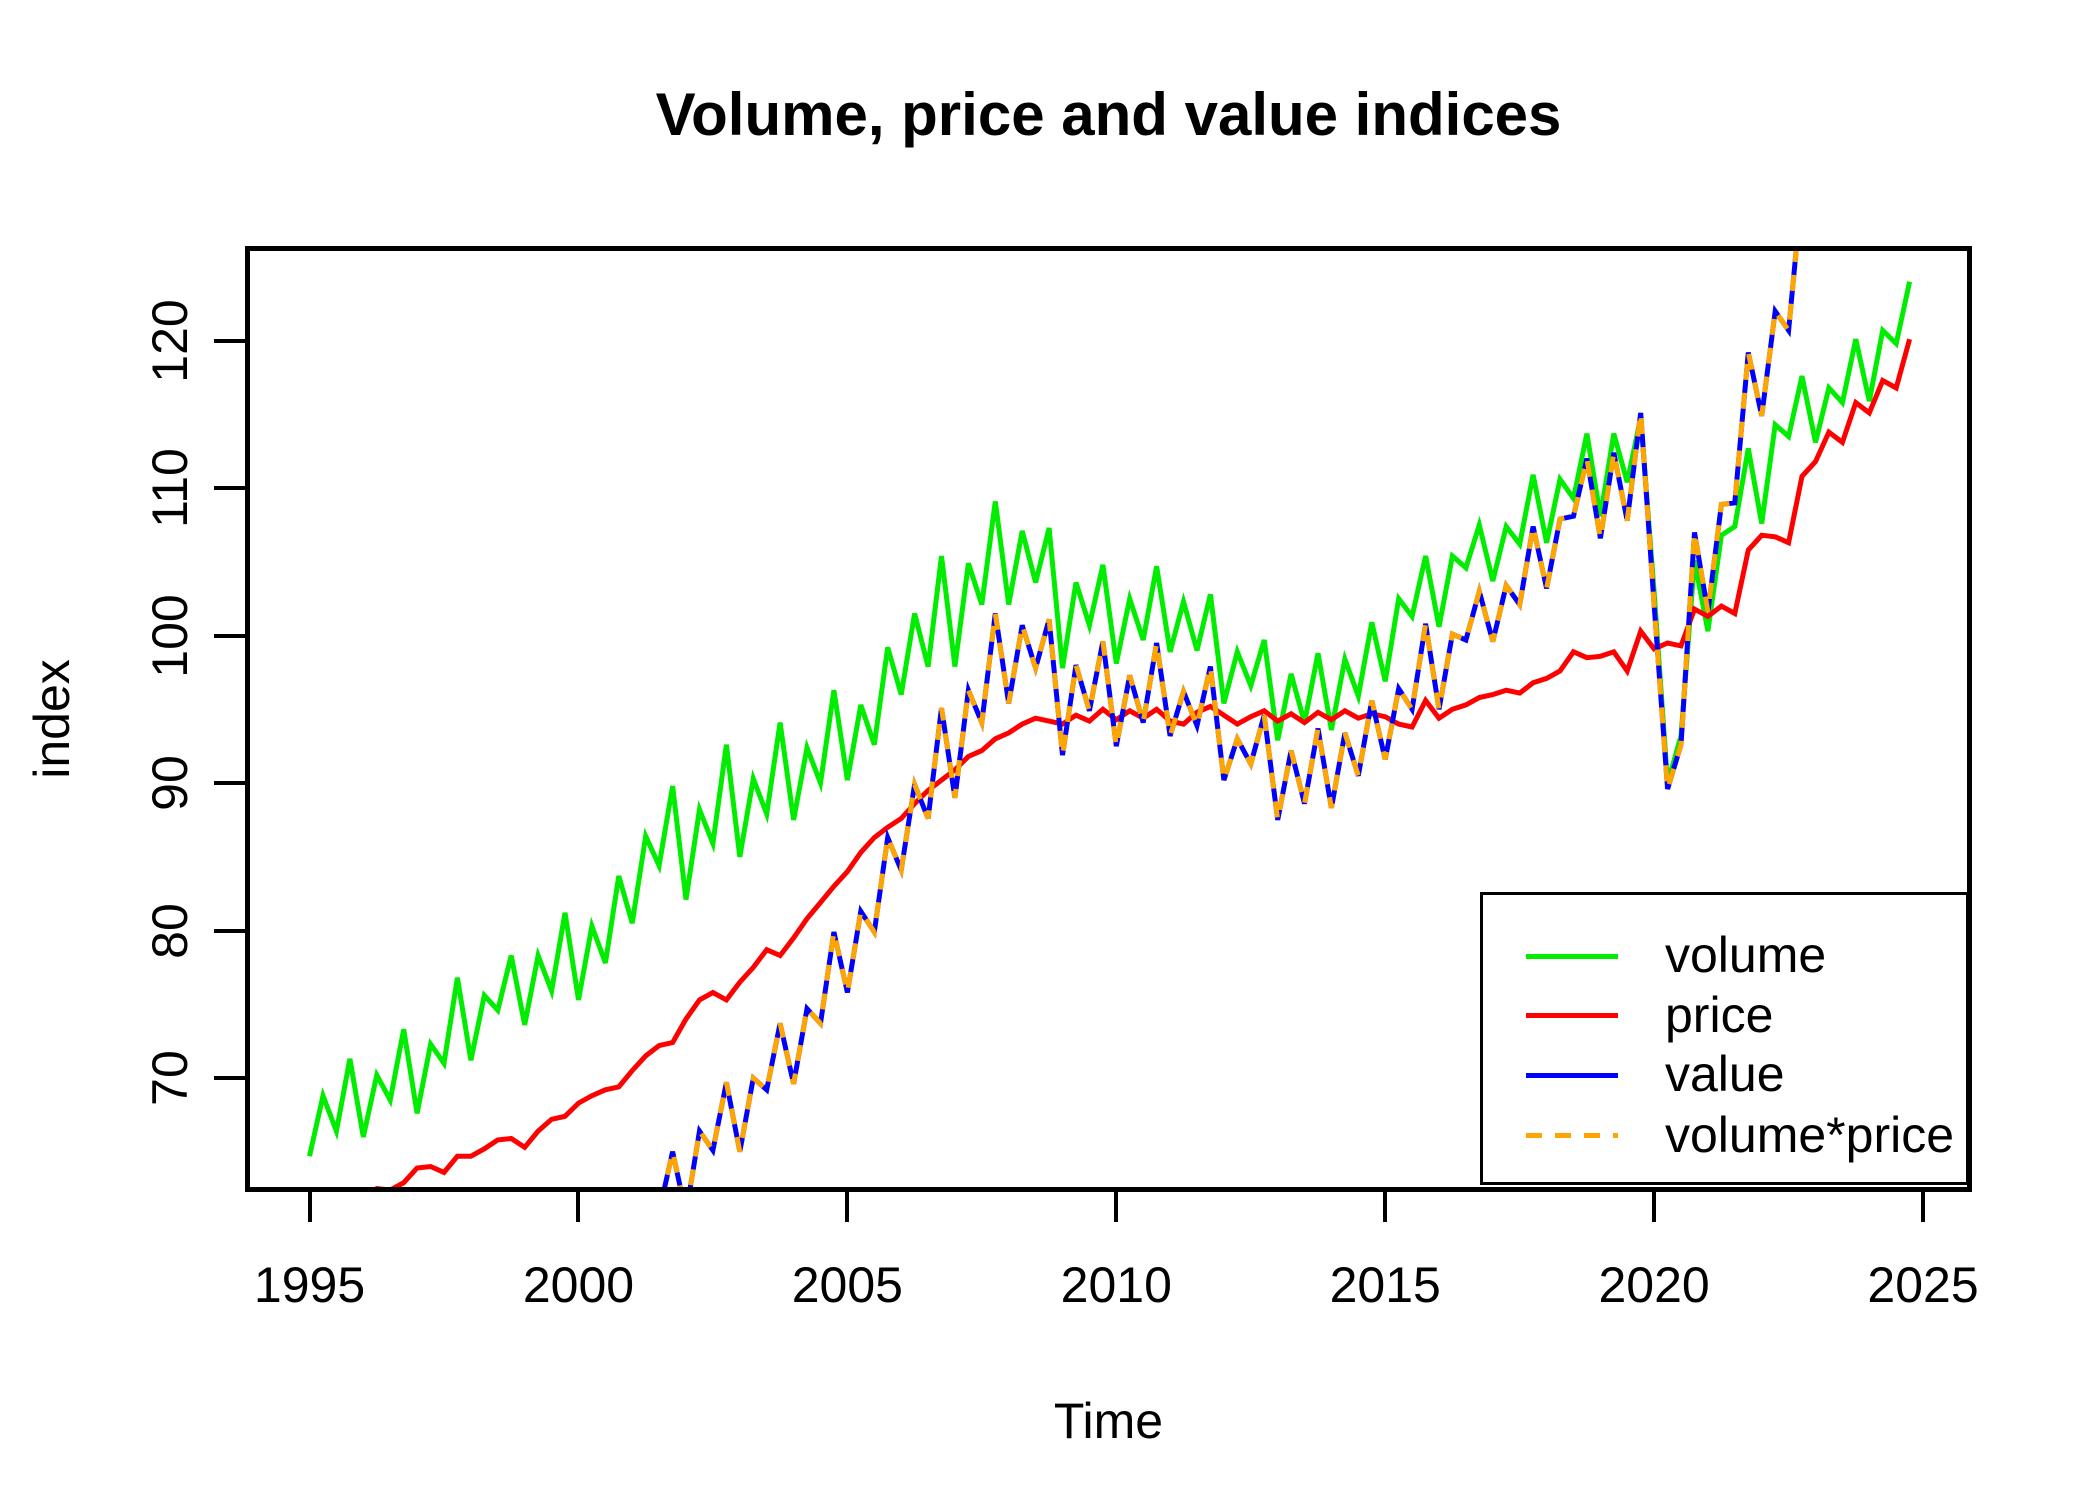 The height and width of the screenshot is (1500, 2100). Describe the element at coordinates (847, 1285) in the screenshot. I see `x-tick-label: 2005` at that location.